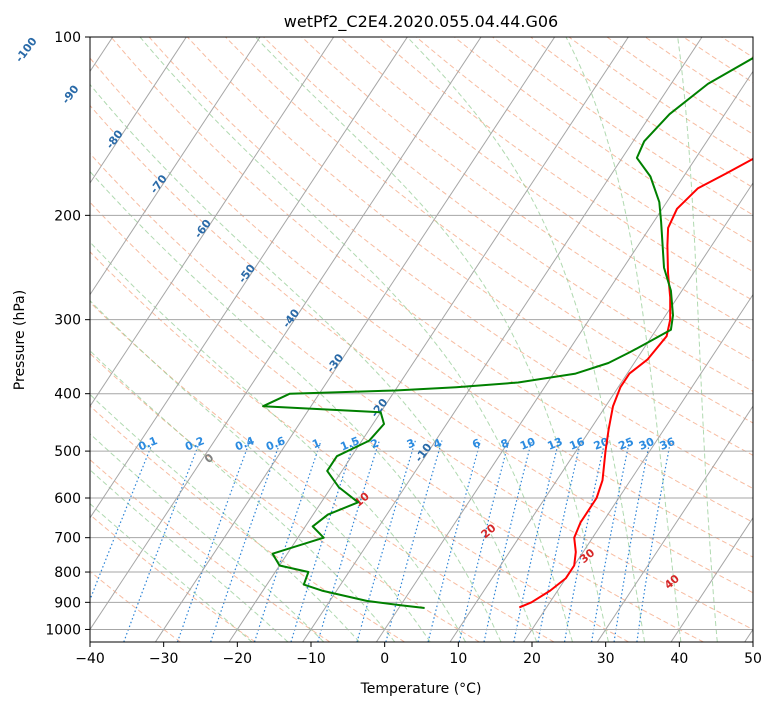 The width and height of the screenshot is (775, 708). What do you see at coordinates (311, 659) in the screenshot?
I see `x-tick-label: −10` at bounding box center [311, 659].